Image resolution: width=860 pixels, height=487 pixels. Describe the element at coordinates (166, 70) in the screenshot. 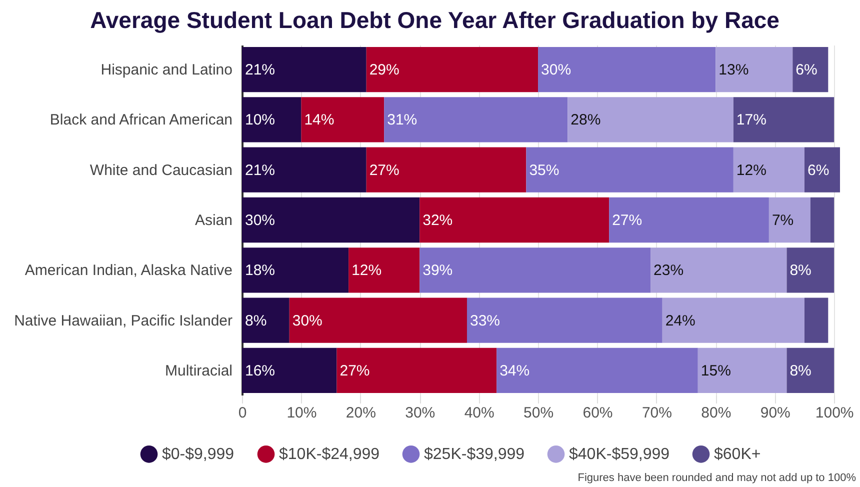

I see `y-tick-label: Hispanic and Latino` at that location.